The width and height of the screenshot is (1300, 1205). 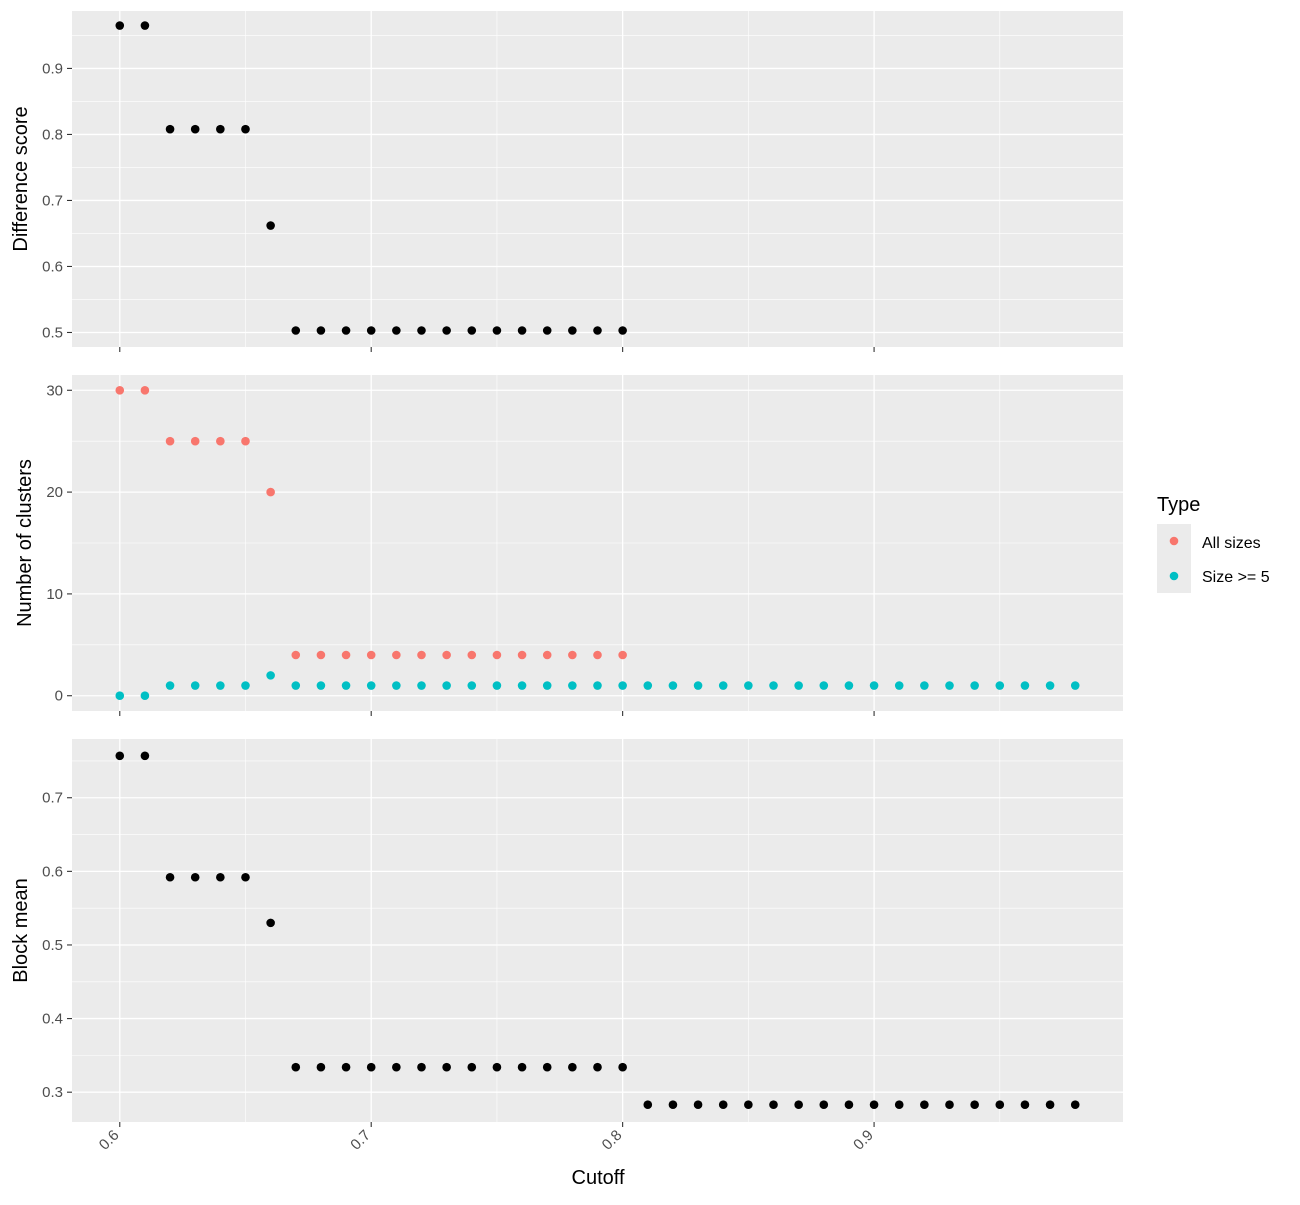 What do you see at coordinates (598, 1178) in the screenshot?
I see `x-axis-title: Cutoff` at bounding box center [598, 1178].